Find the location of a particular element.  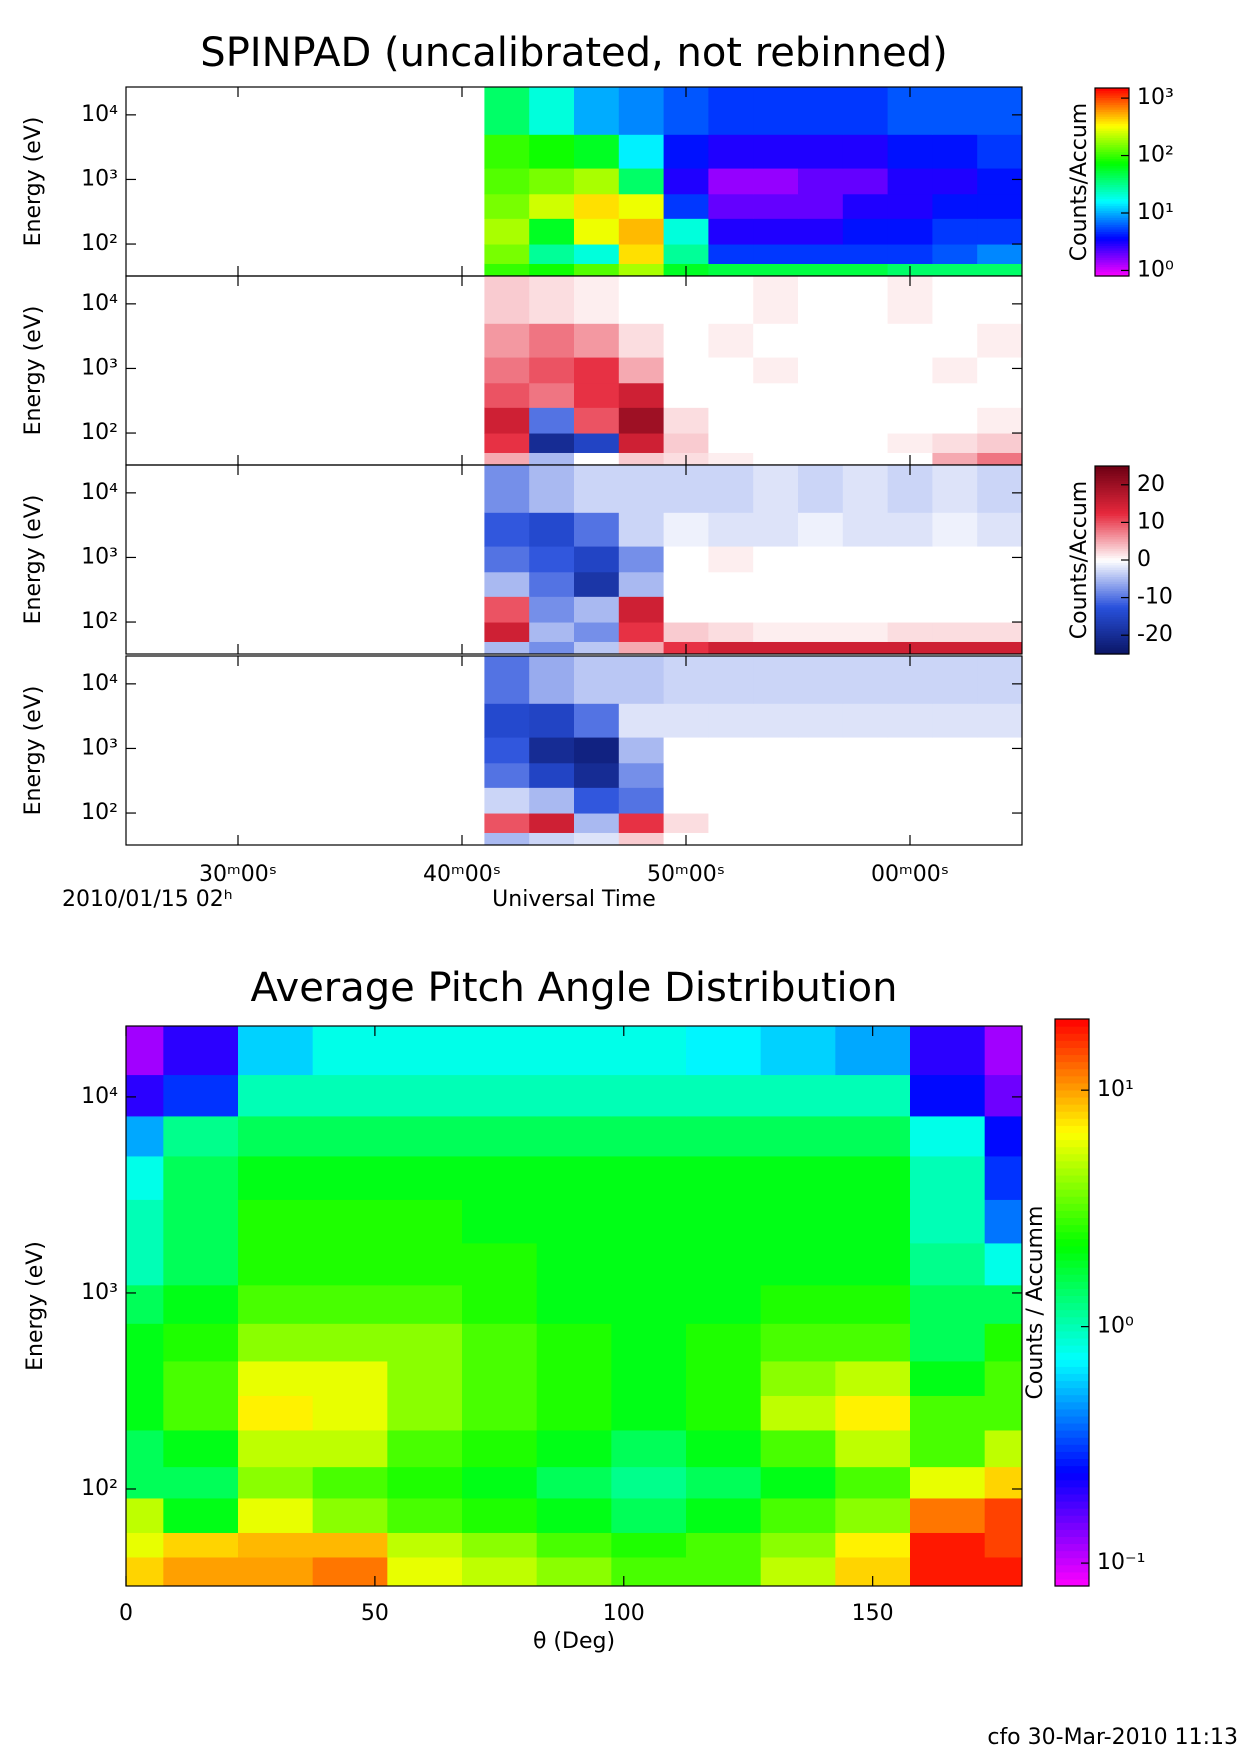

colorbar-tick-label: -20 is located at coordinates (1155, 634).